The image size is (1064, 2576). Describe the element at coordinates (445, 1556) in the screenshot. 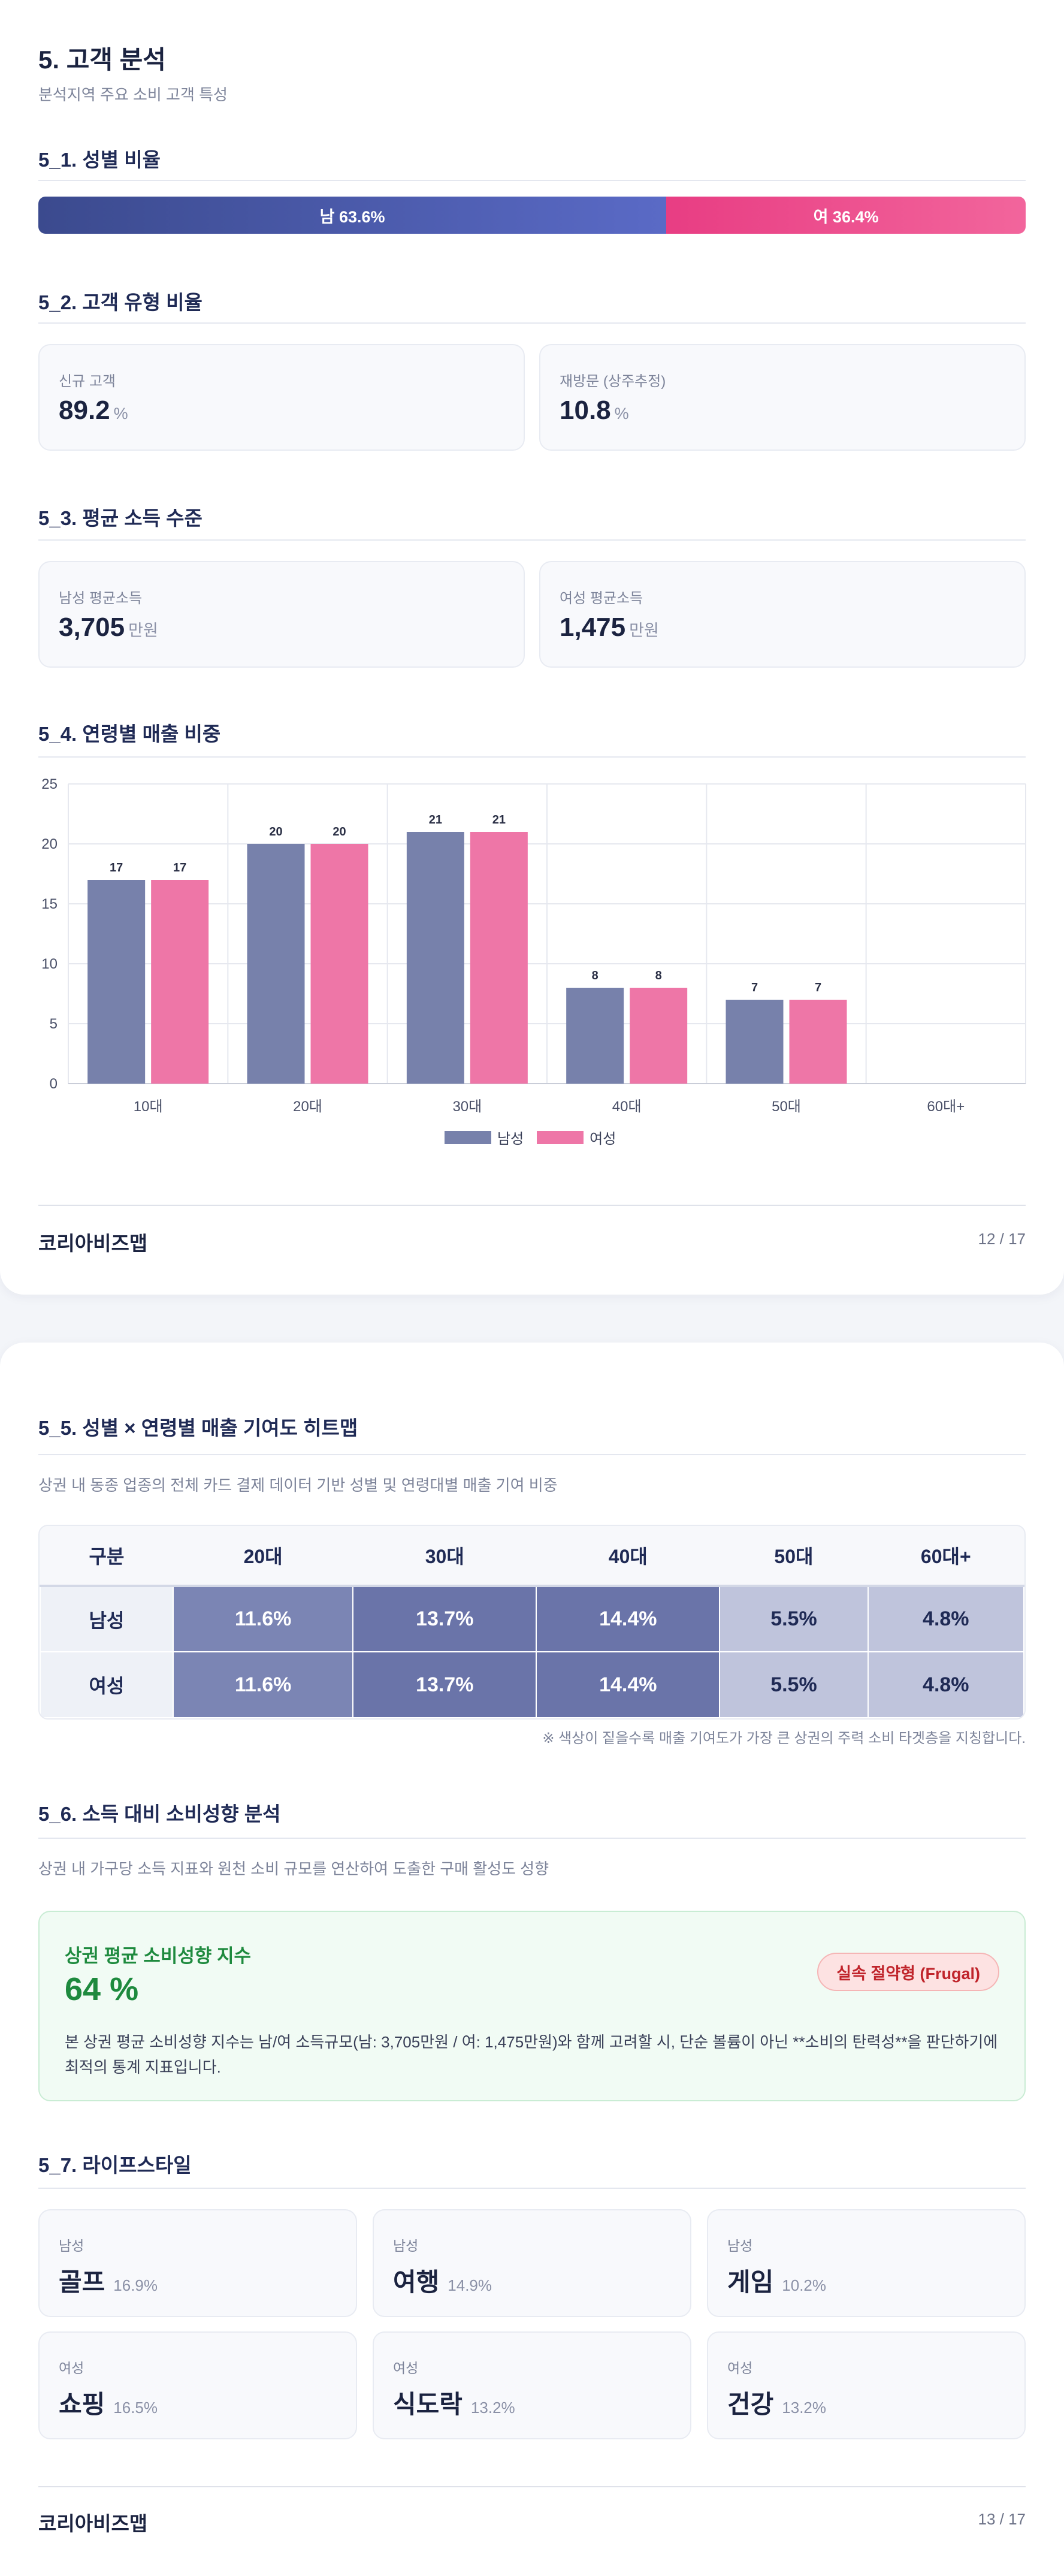

I see `heatmap-col-header: 30대` at that location.